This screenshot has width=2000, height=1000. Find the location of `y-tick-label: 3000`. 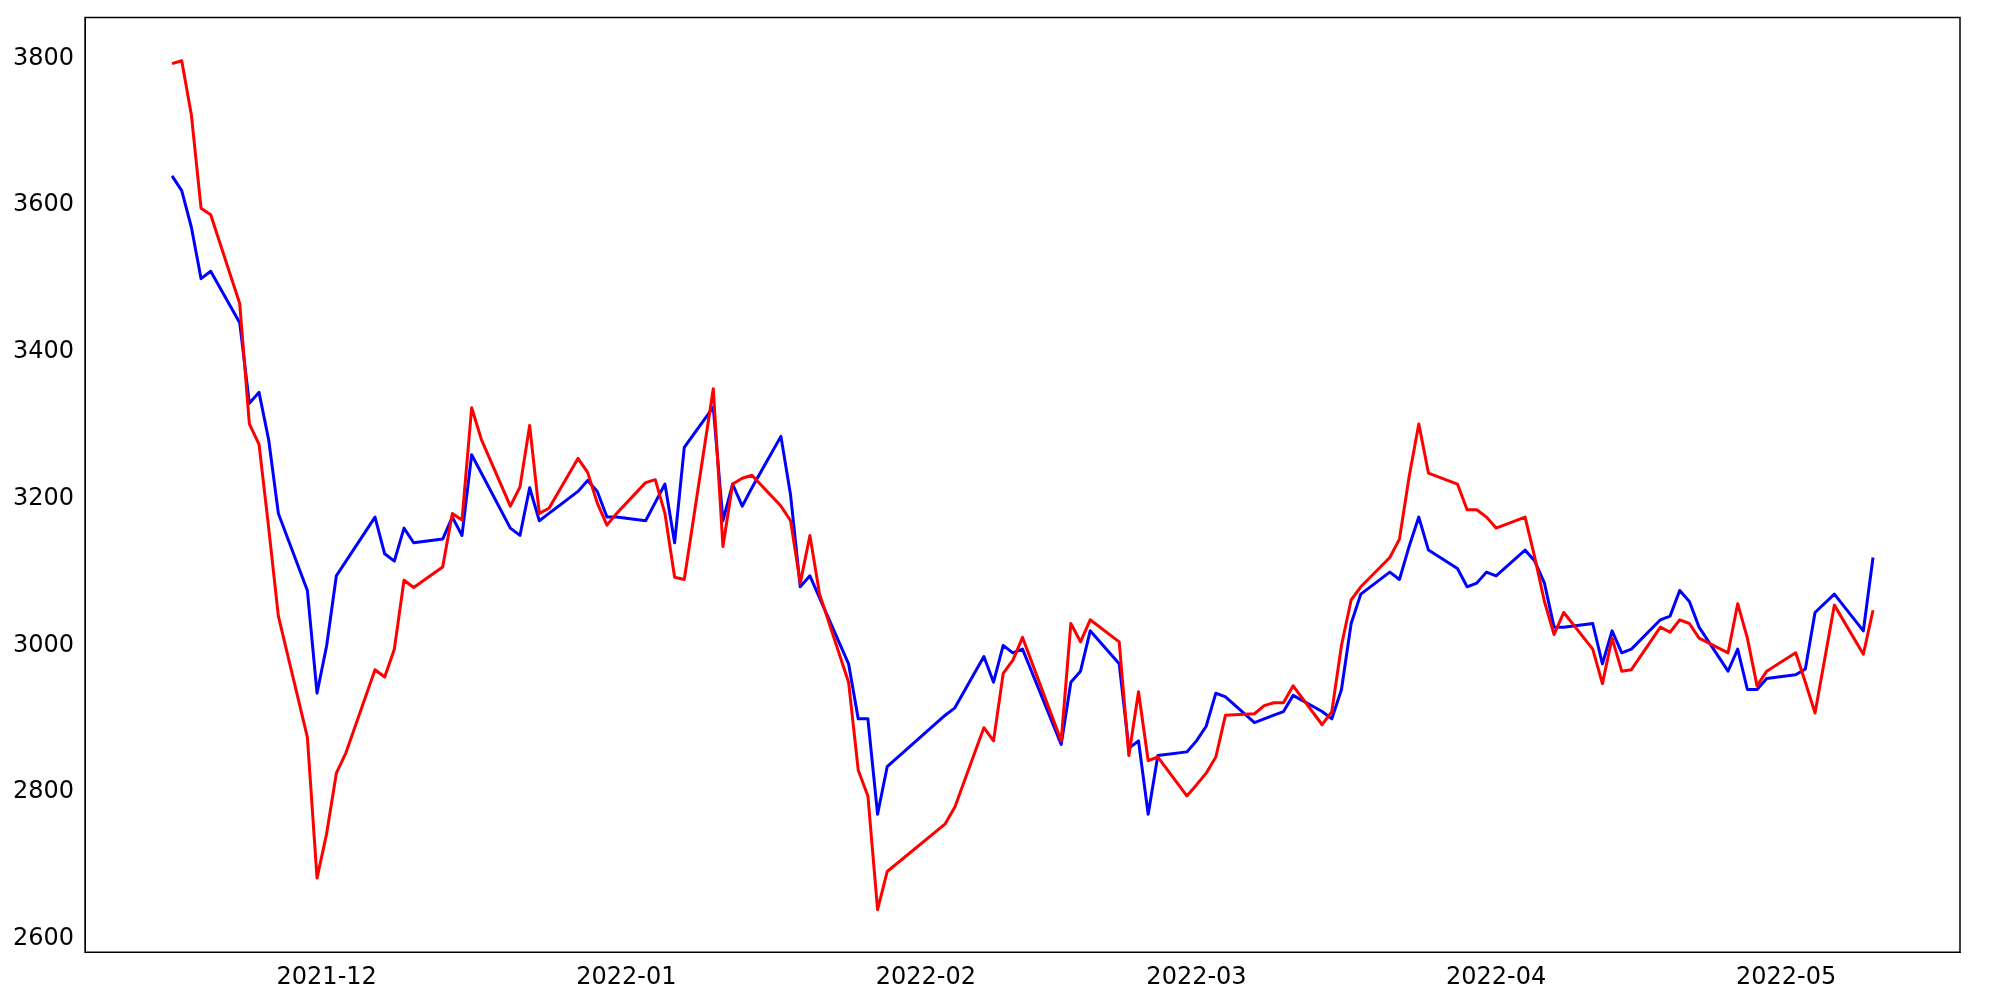

y-tick-label: 3000 is located at coordinates (44, 643).